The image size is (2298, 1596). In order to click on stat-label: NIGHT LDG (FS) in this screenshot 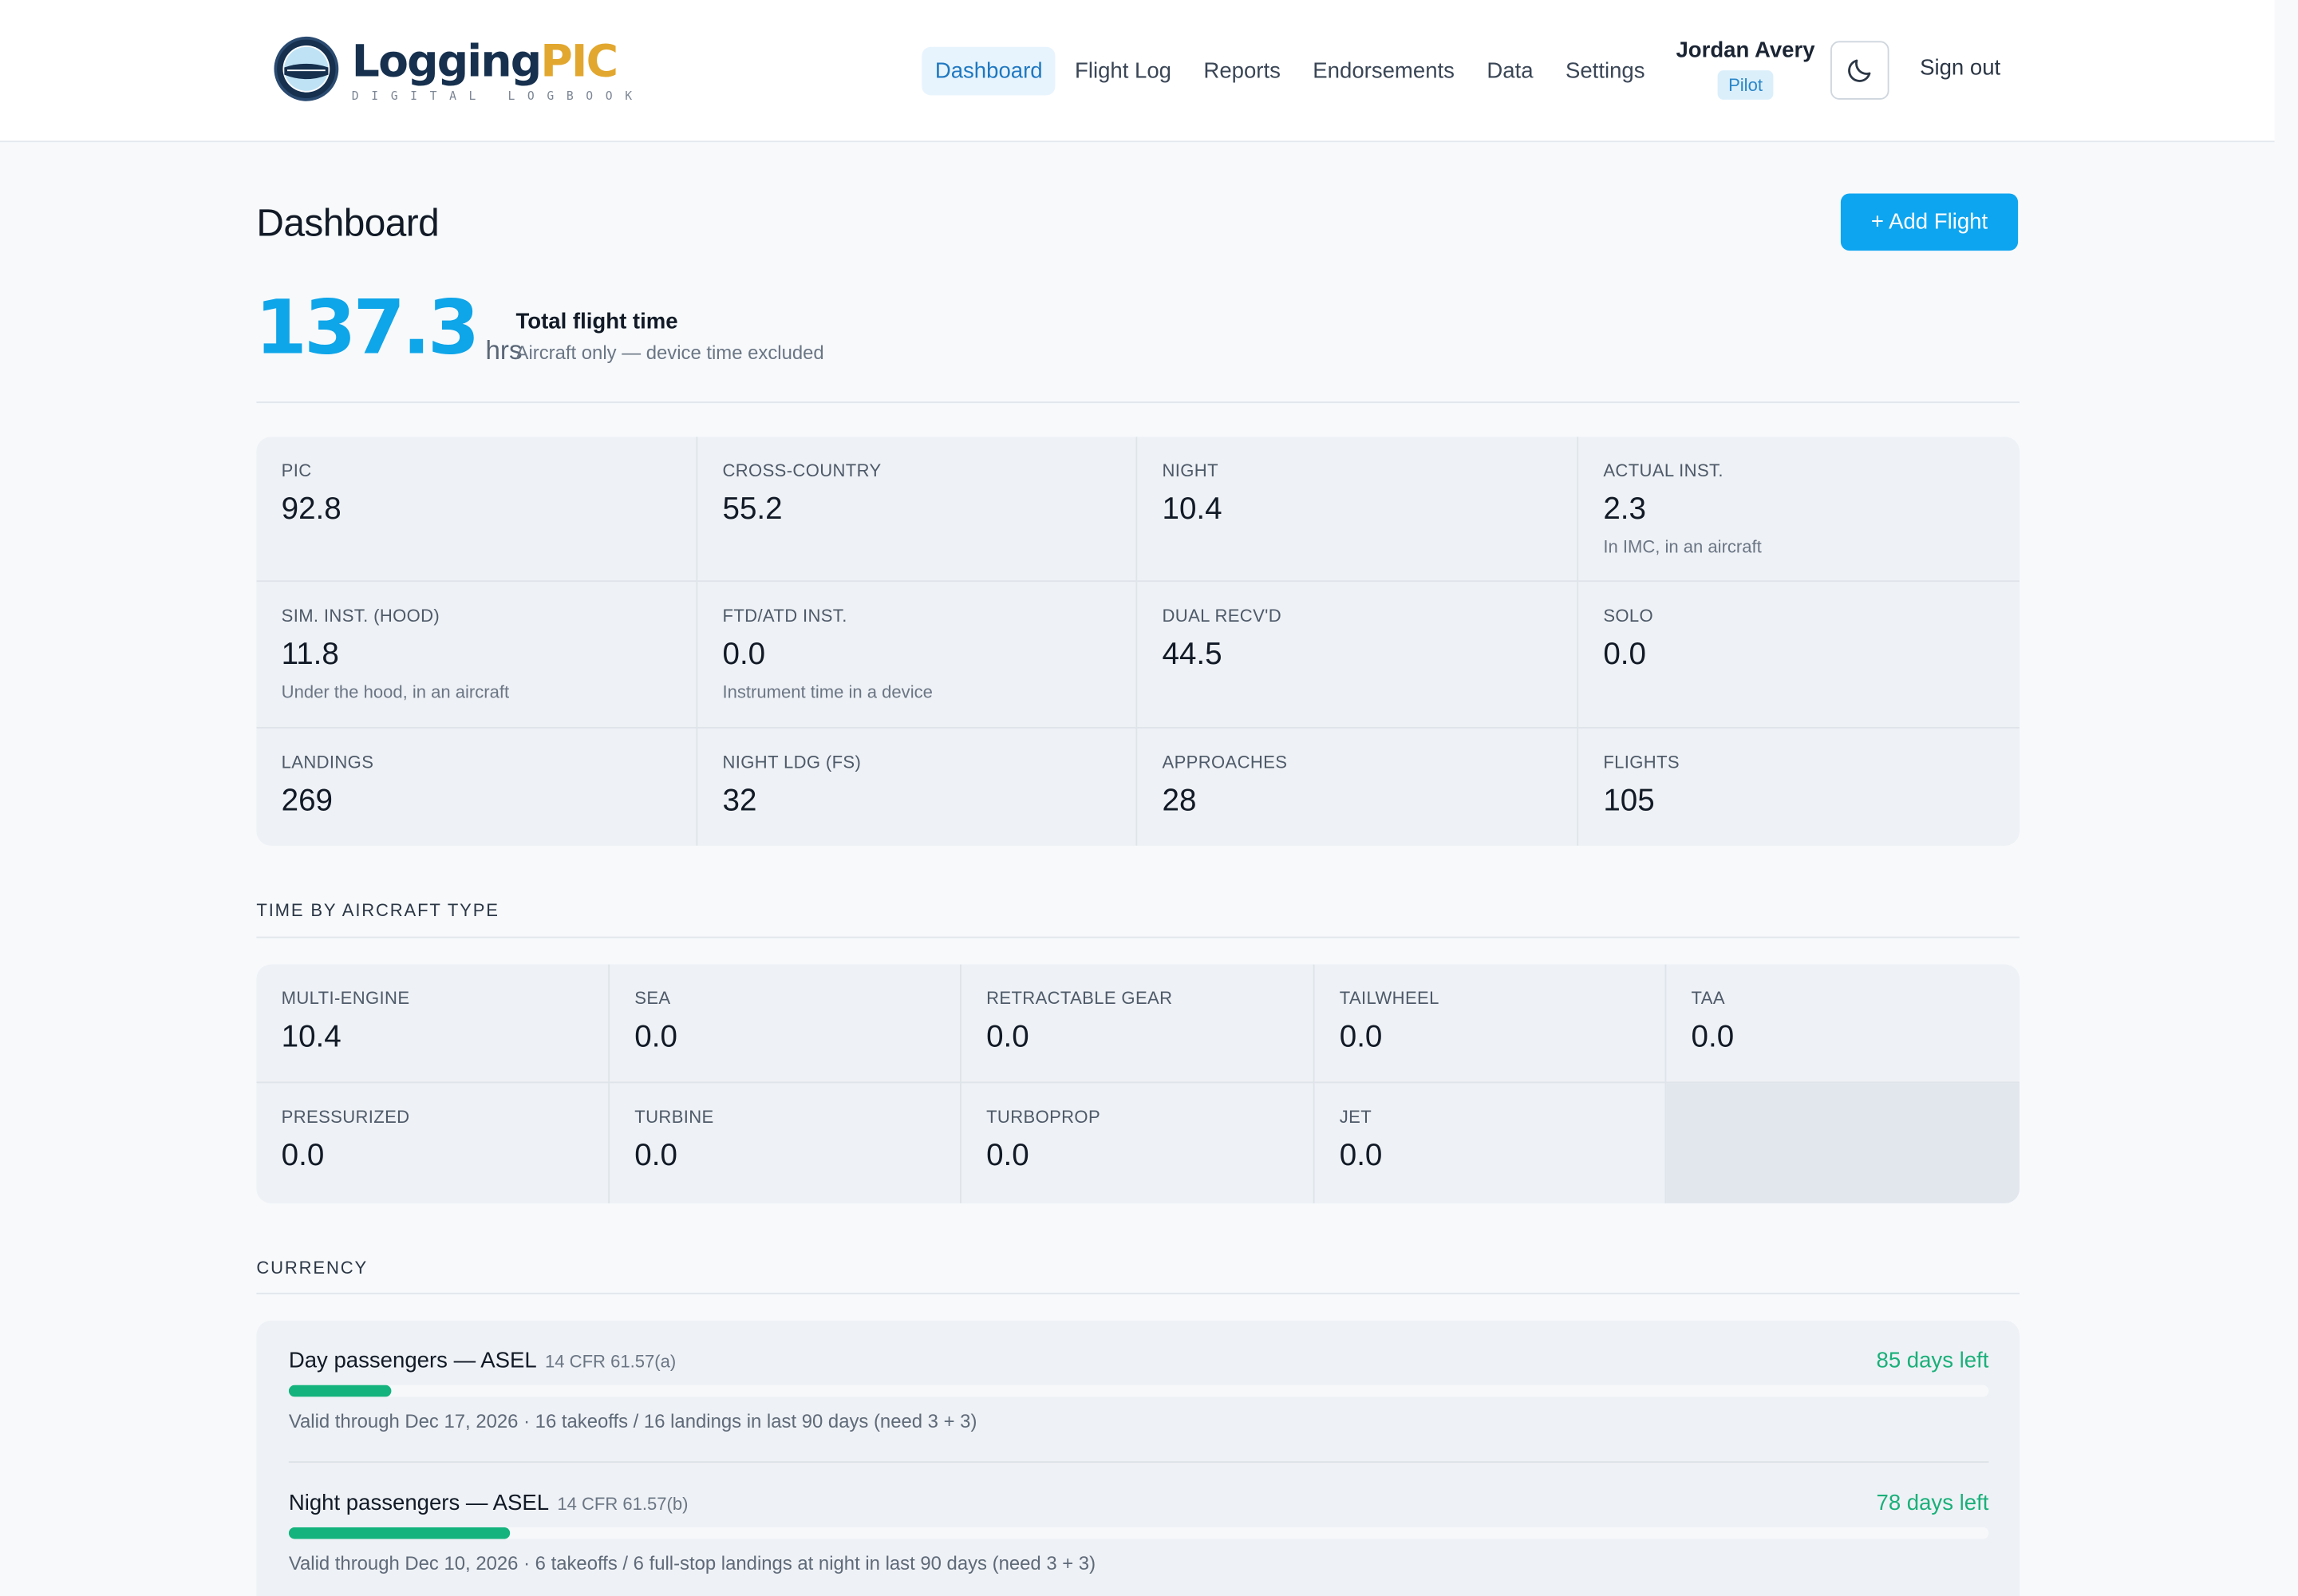, I will do `click(792, 762)`.